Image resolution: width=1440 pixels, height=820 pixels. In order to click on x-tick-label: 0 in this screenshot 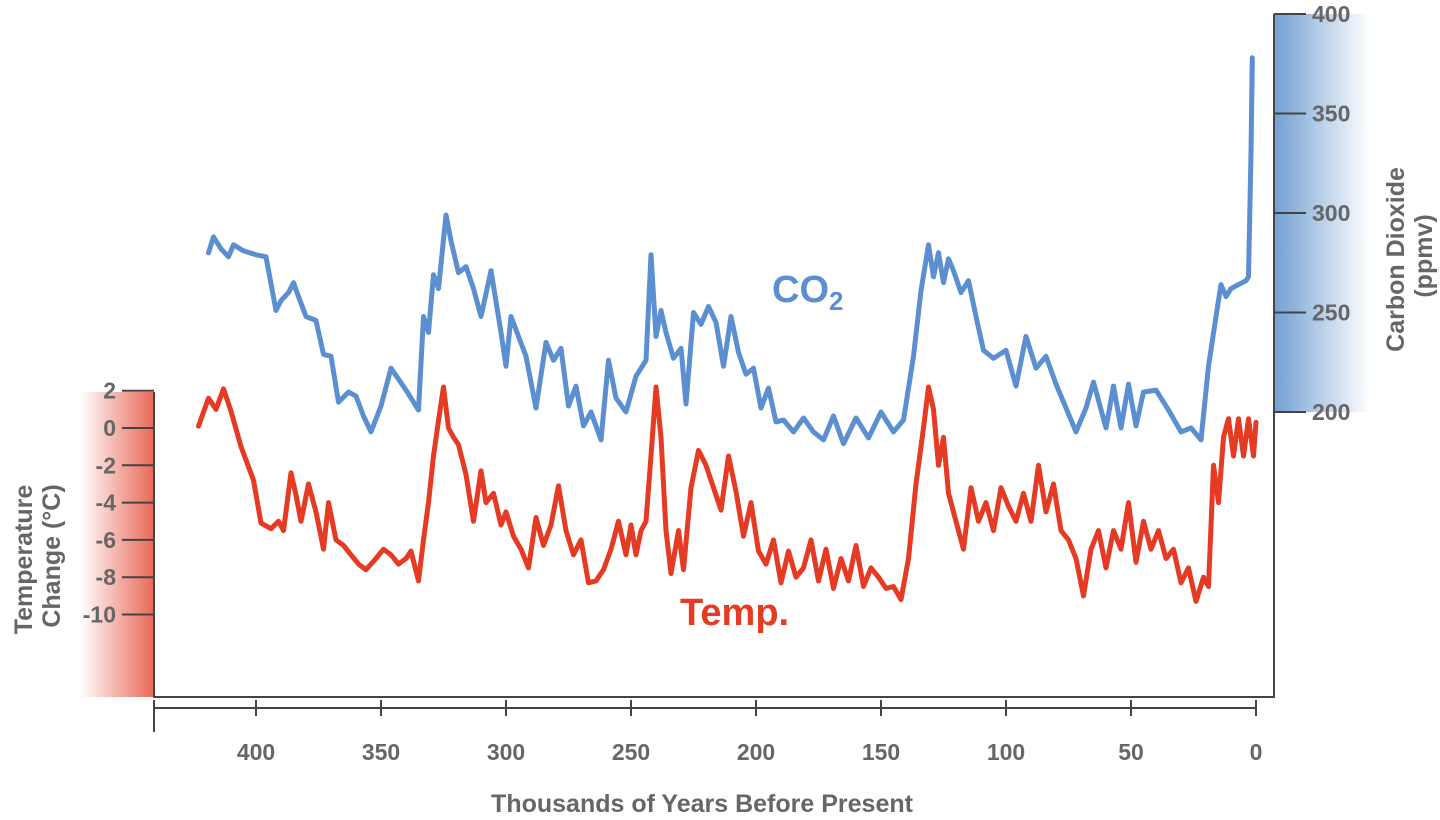, I will do `click(1256, 752)`.